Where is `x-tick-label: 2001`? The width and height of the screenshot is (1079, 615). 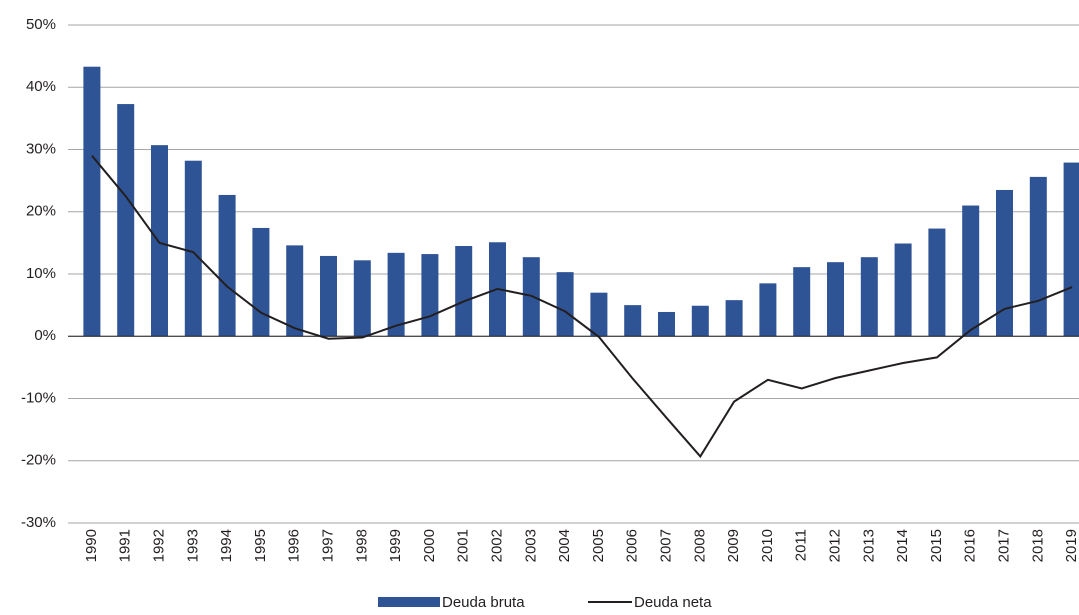 x-tick-label: 2001 is located at coordinates (463, 545).